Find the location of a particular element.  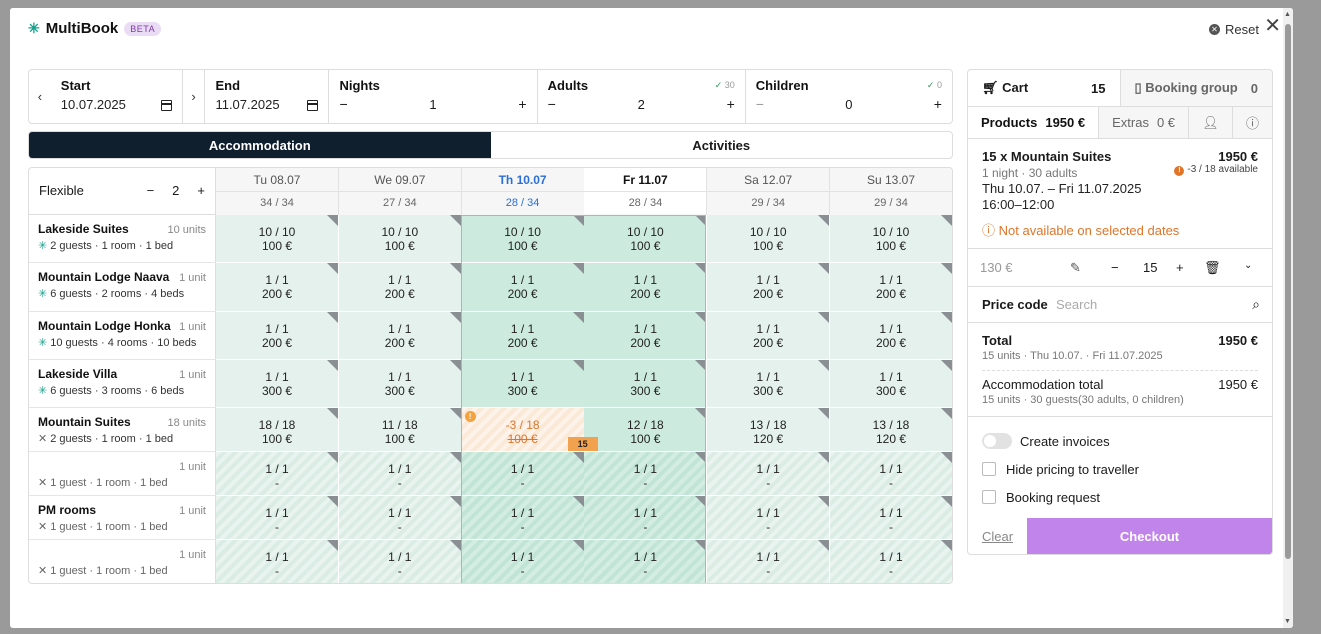

trash-icon: 🗑︎ is located at coordinates (1212, 267).